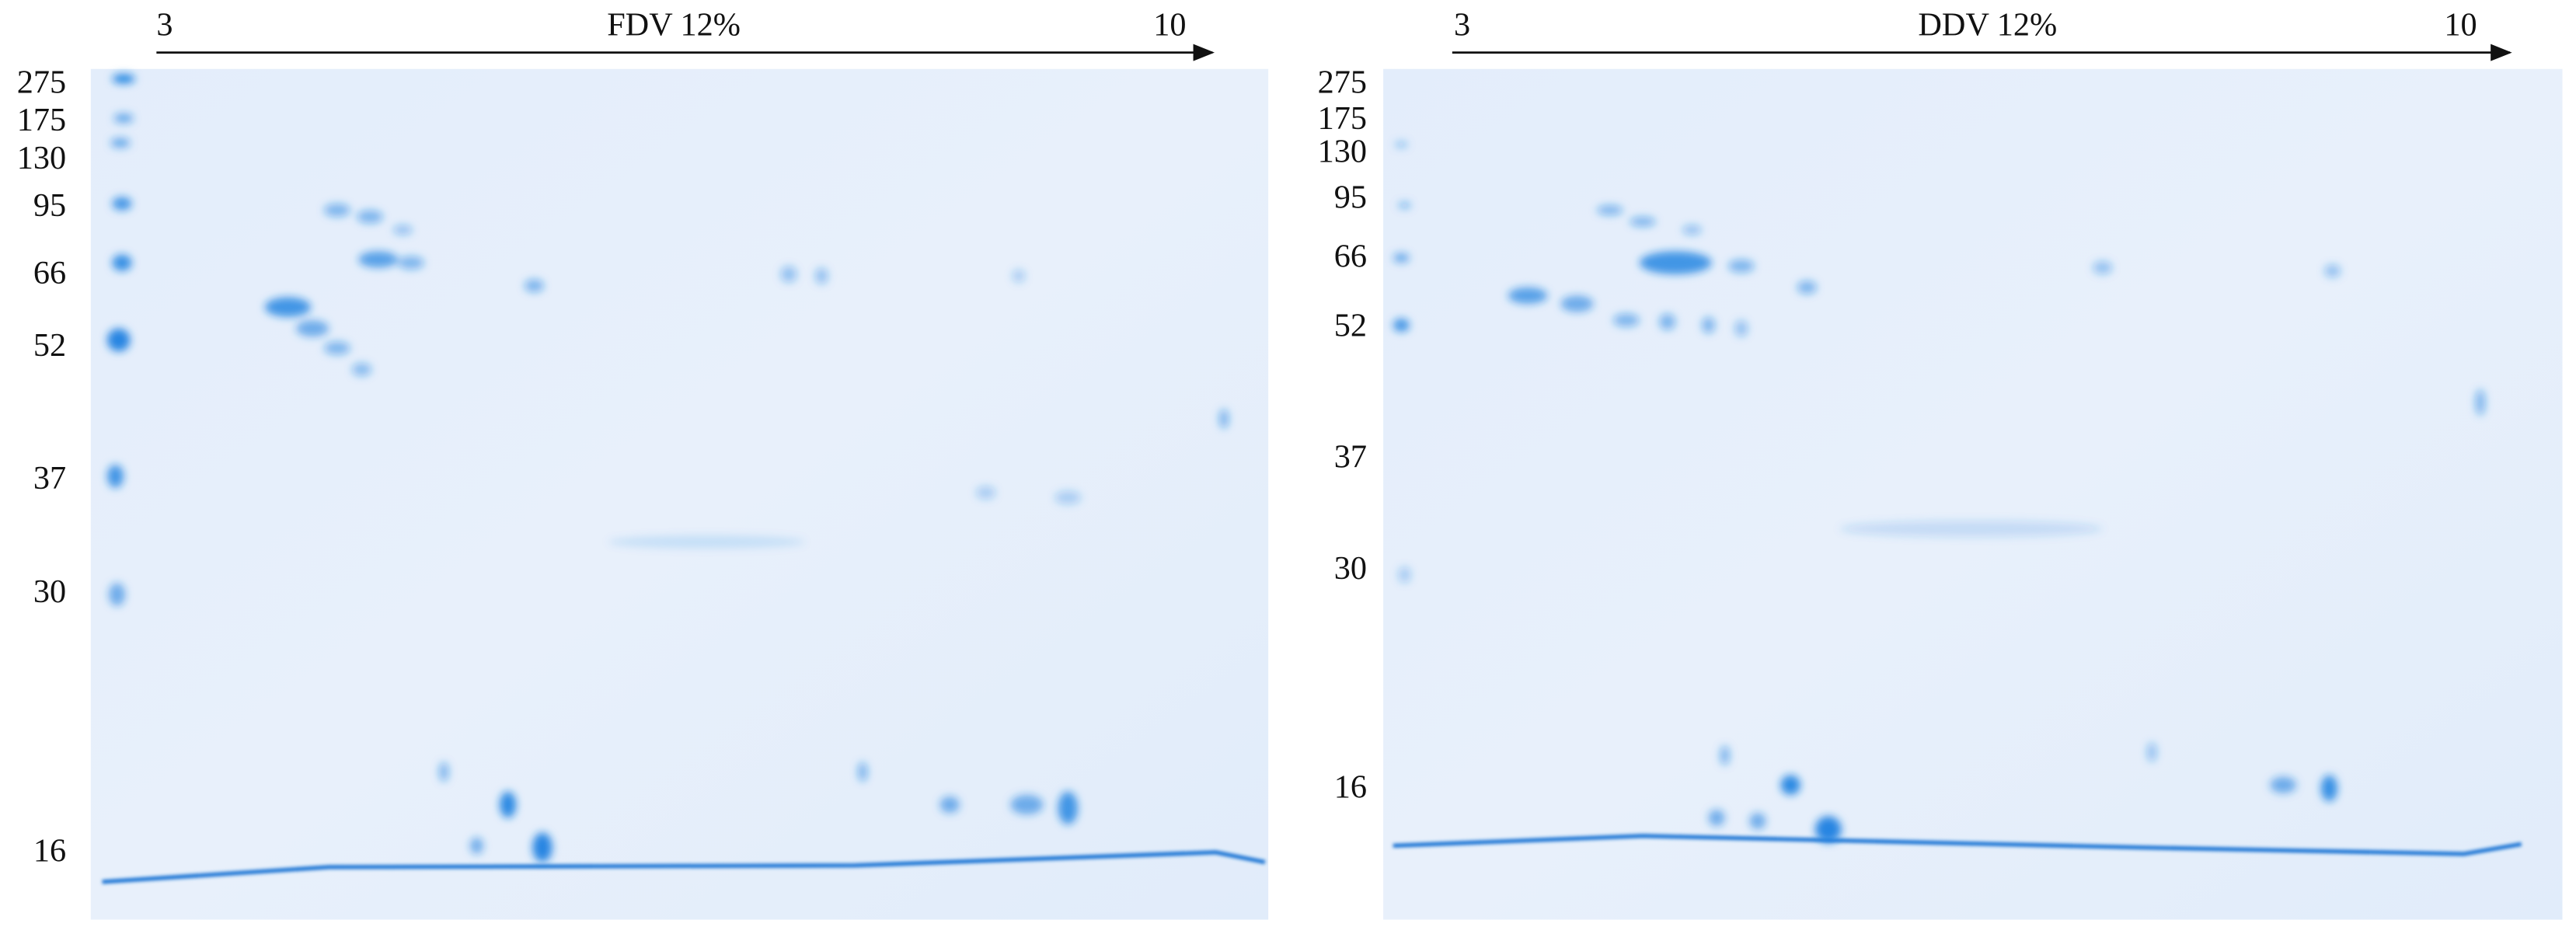 Image resolution: width=2576 pixels, height=941 pixels. Describe the element at coordinates (1987, 25) in the screenshot. I see `panel-title: DDV 12%` at that location.